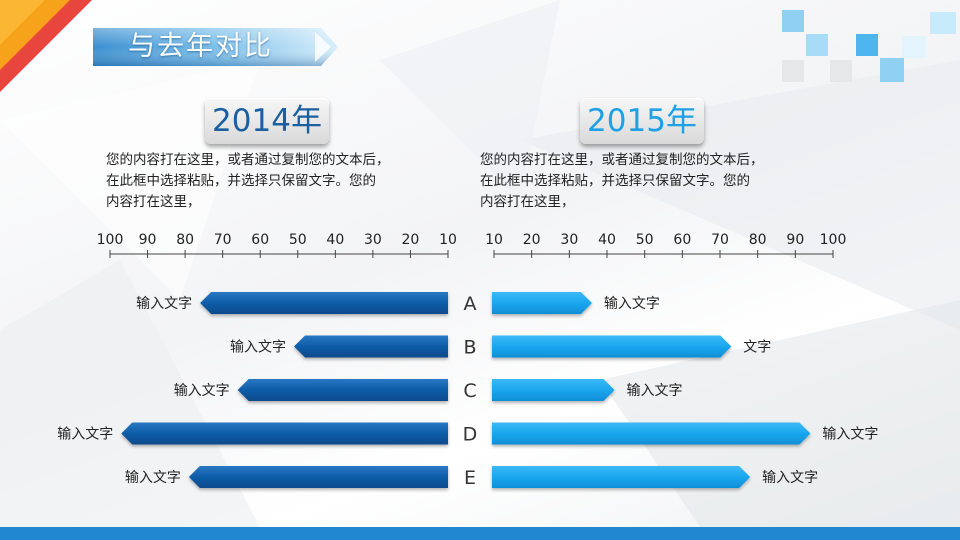  Describe the element at coordinates (335, 240) in the screenshot. I see `left-axis-tick-label: 40` at that location.